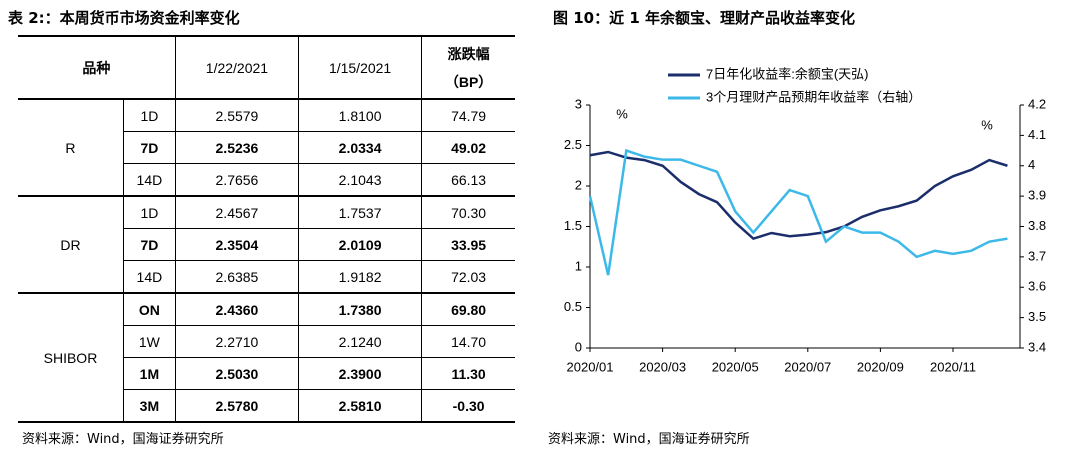 The height and width of the screenshot is (452, 1080). What do you see at coordinates (71, 244) in the screenshot?
I see `group-cell: DR` at bounding box center [71, 244].